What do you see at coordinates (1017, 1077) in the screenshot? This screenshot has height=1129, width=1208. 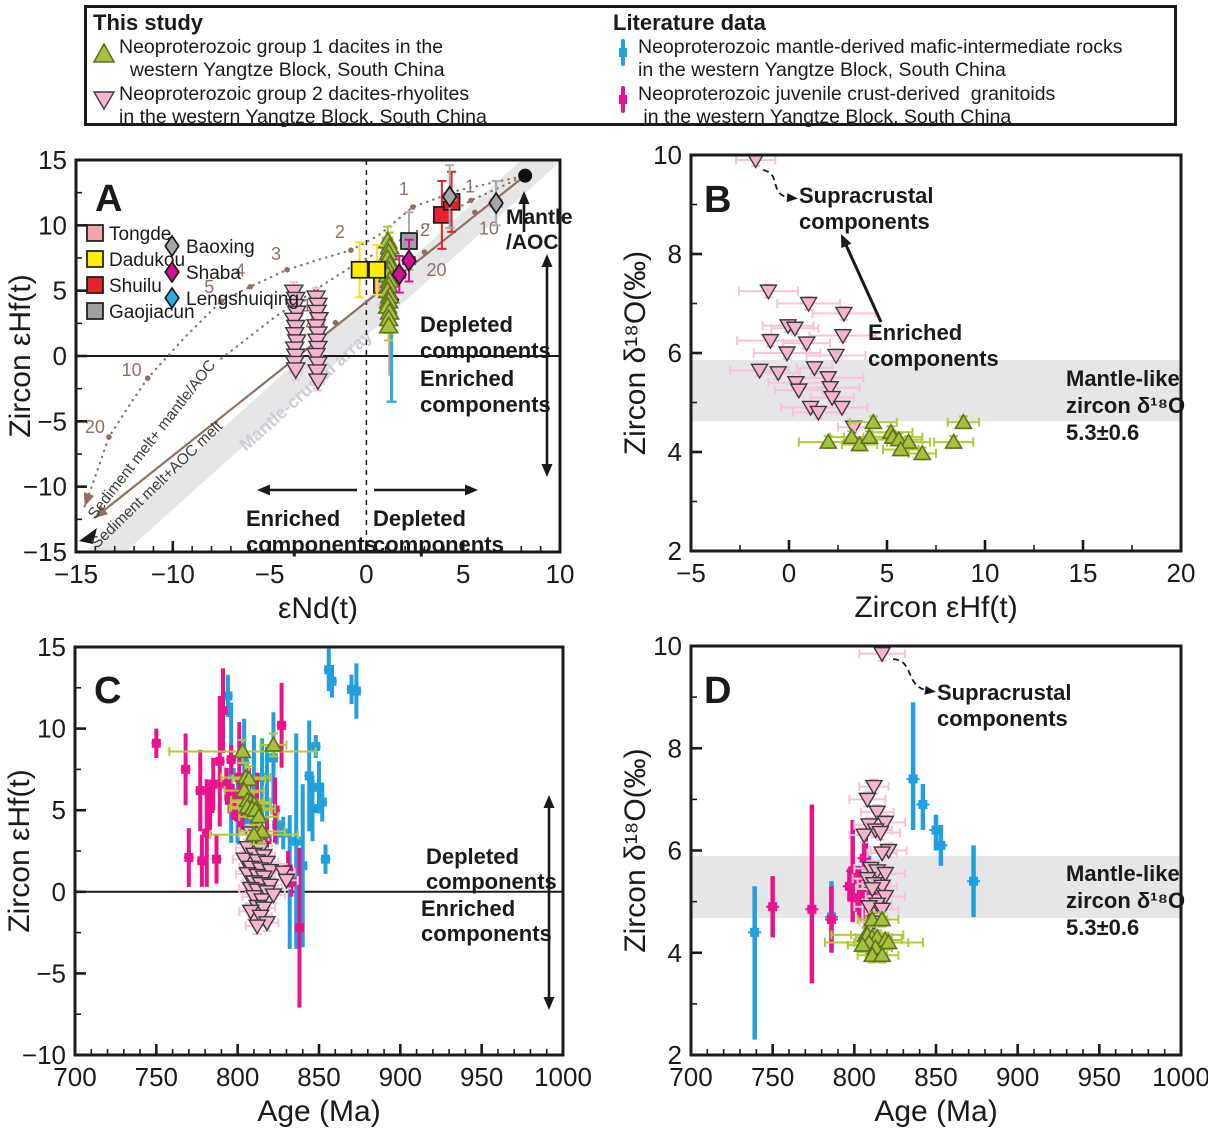 I see `svg-text: 900` at bounding box center [1017, 1077].